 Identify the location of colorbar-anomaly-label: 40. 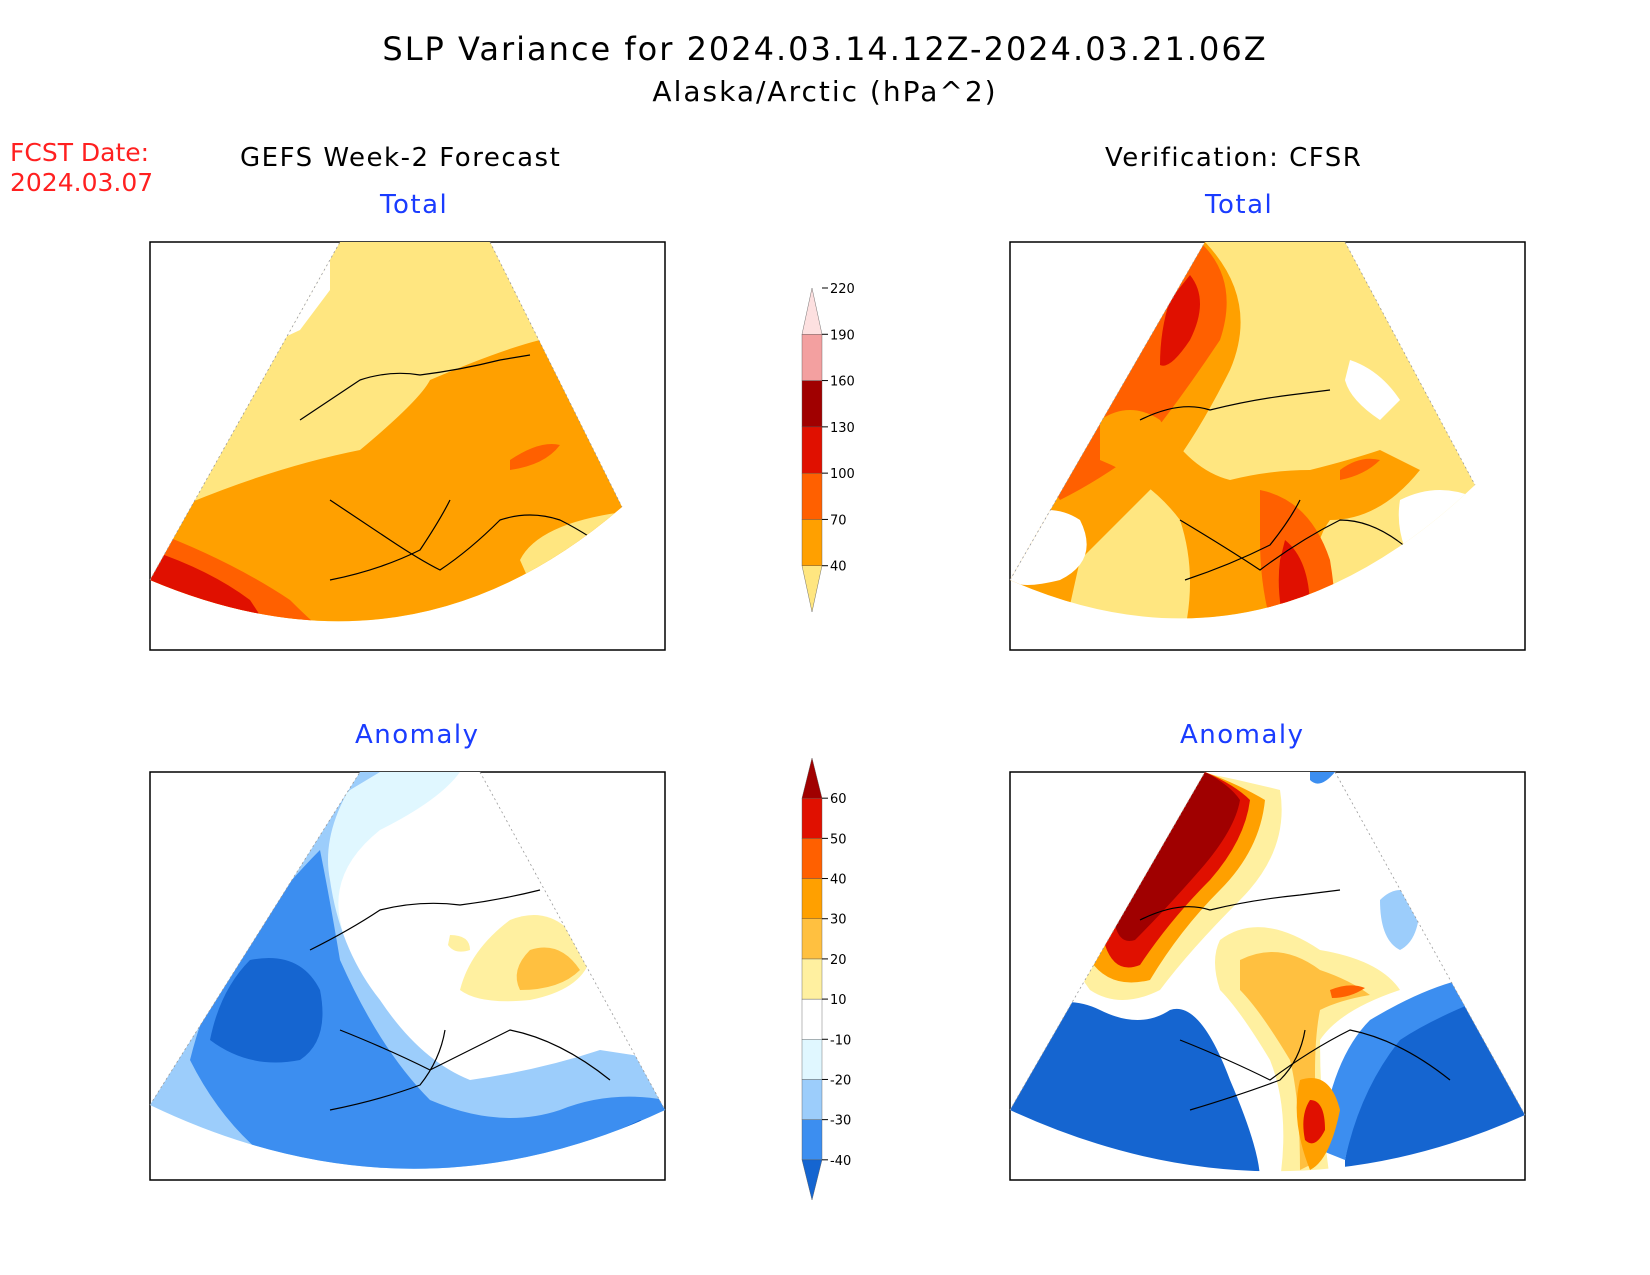
(838, 880).